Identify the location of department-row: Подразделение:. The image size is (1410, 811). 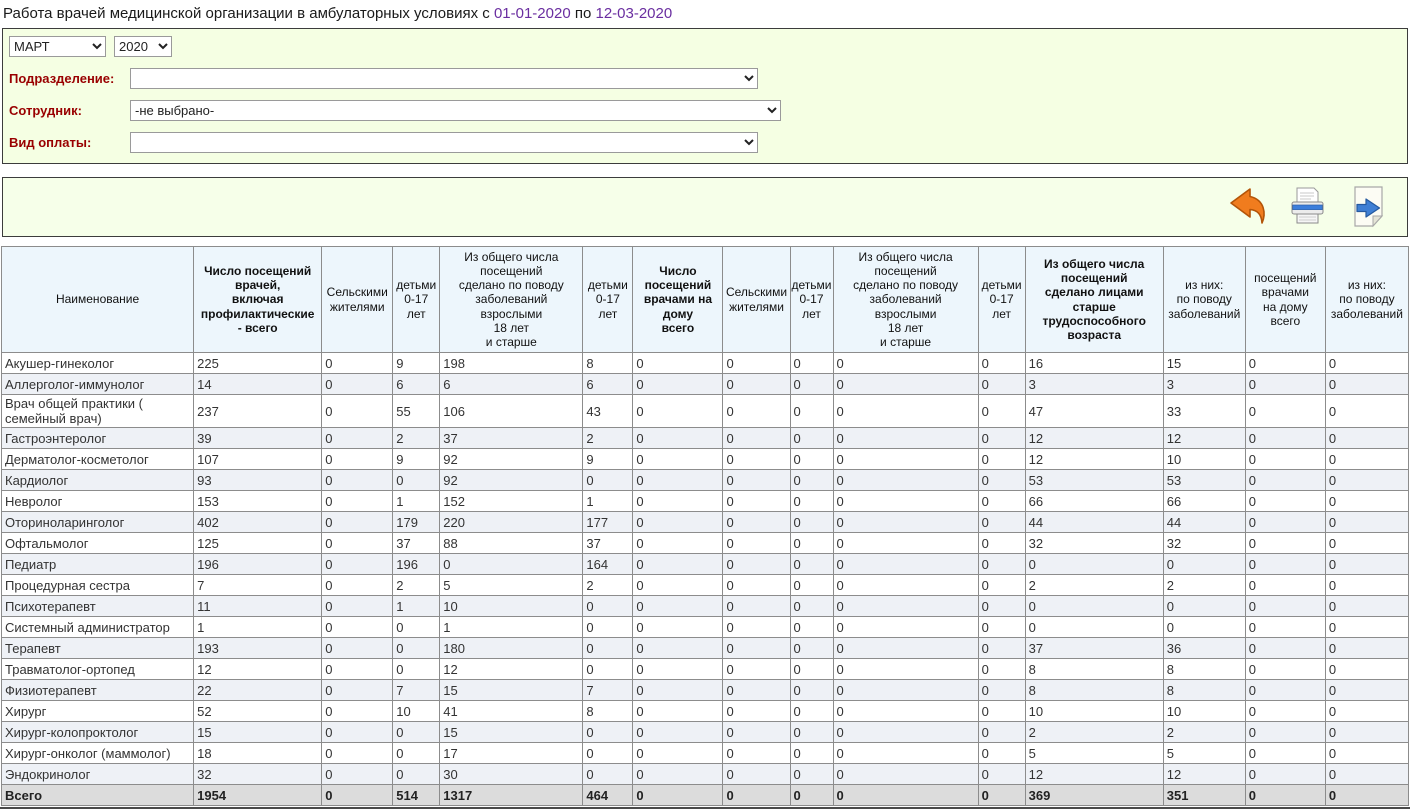
(705, 78).